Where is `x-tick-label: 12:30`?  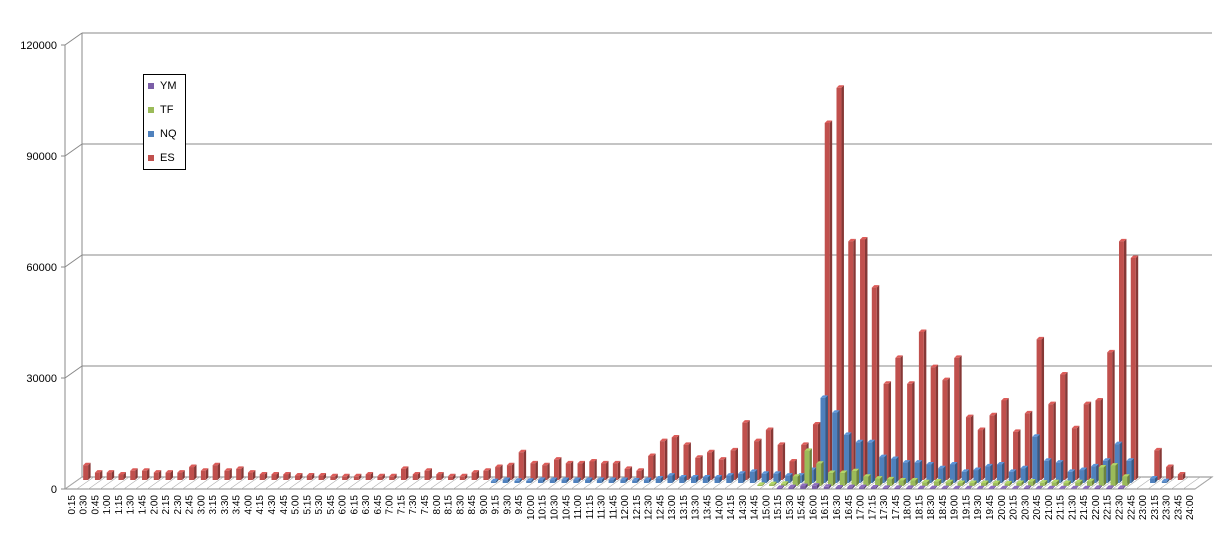 x-tick-label: 12:30 is located at coordinates (649, 507).